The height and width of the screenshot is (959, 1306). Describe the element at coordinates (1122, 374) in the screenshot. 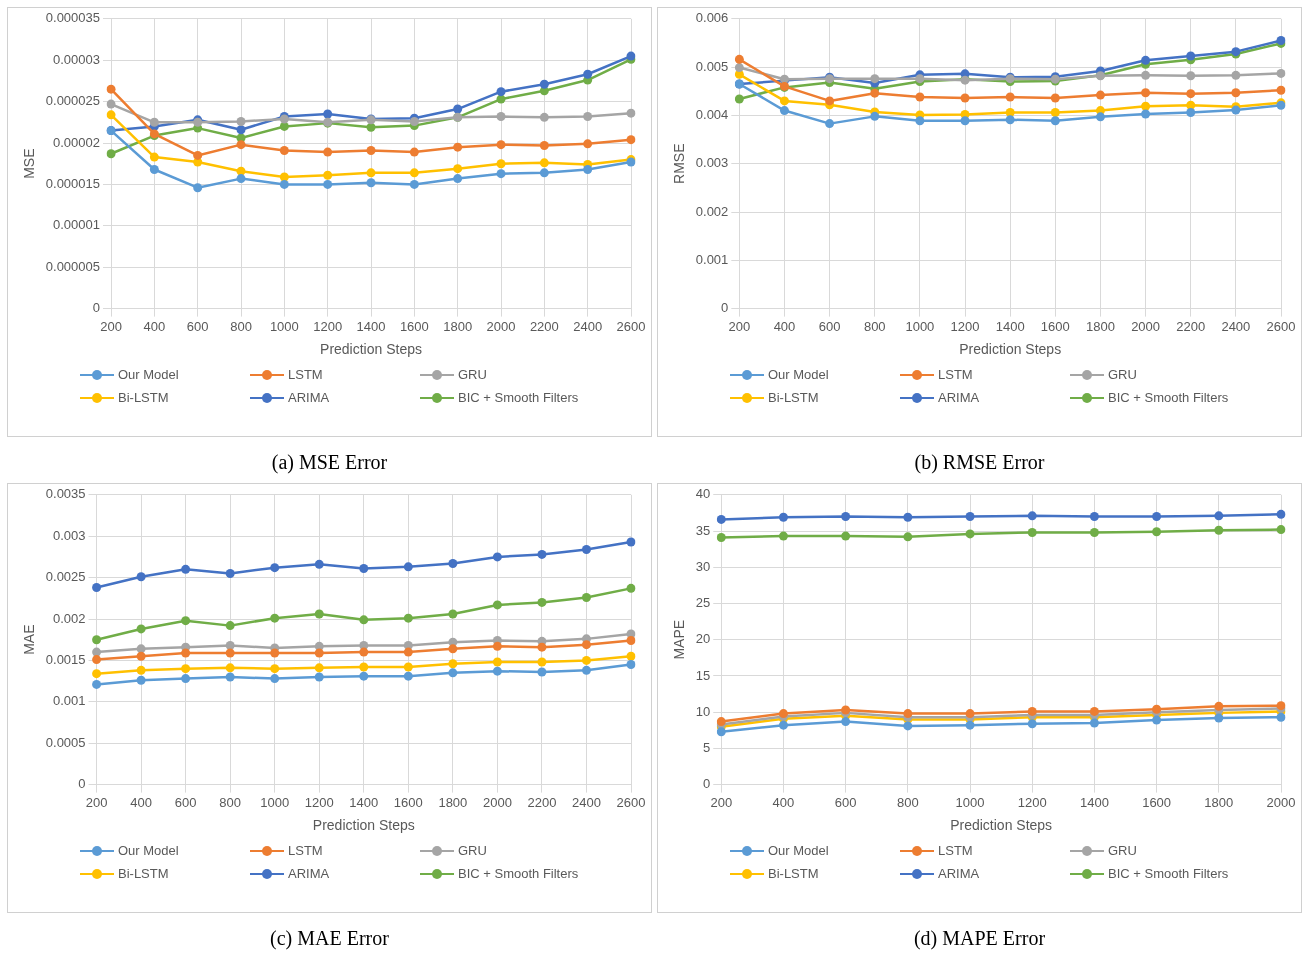

I see `legend-label: GRU` at that location.